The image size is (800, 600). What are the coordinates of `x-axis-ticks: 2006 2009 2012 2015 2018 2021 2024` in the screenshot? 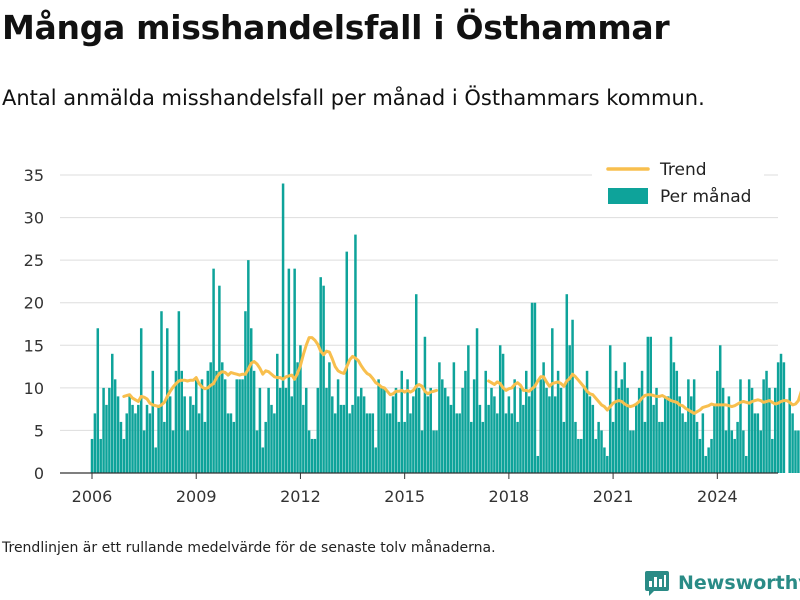 It's located at (405, 489).